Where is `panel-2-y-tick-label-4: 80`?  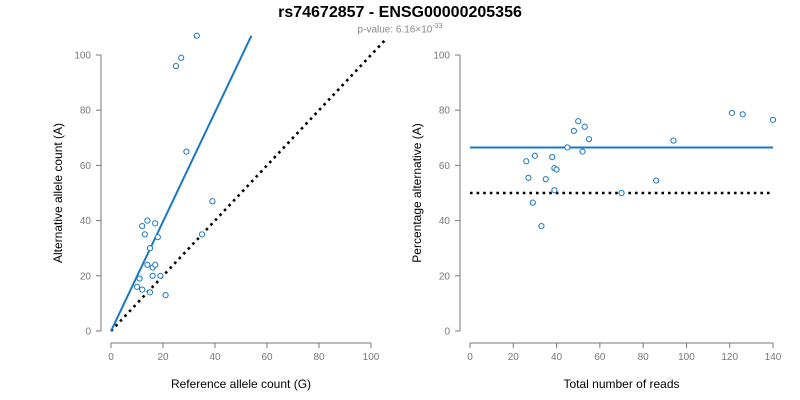
panel-2-y-tick-label-4: 80 is located at coordinates (445, 111).